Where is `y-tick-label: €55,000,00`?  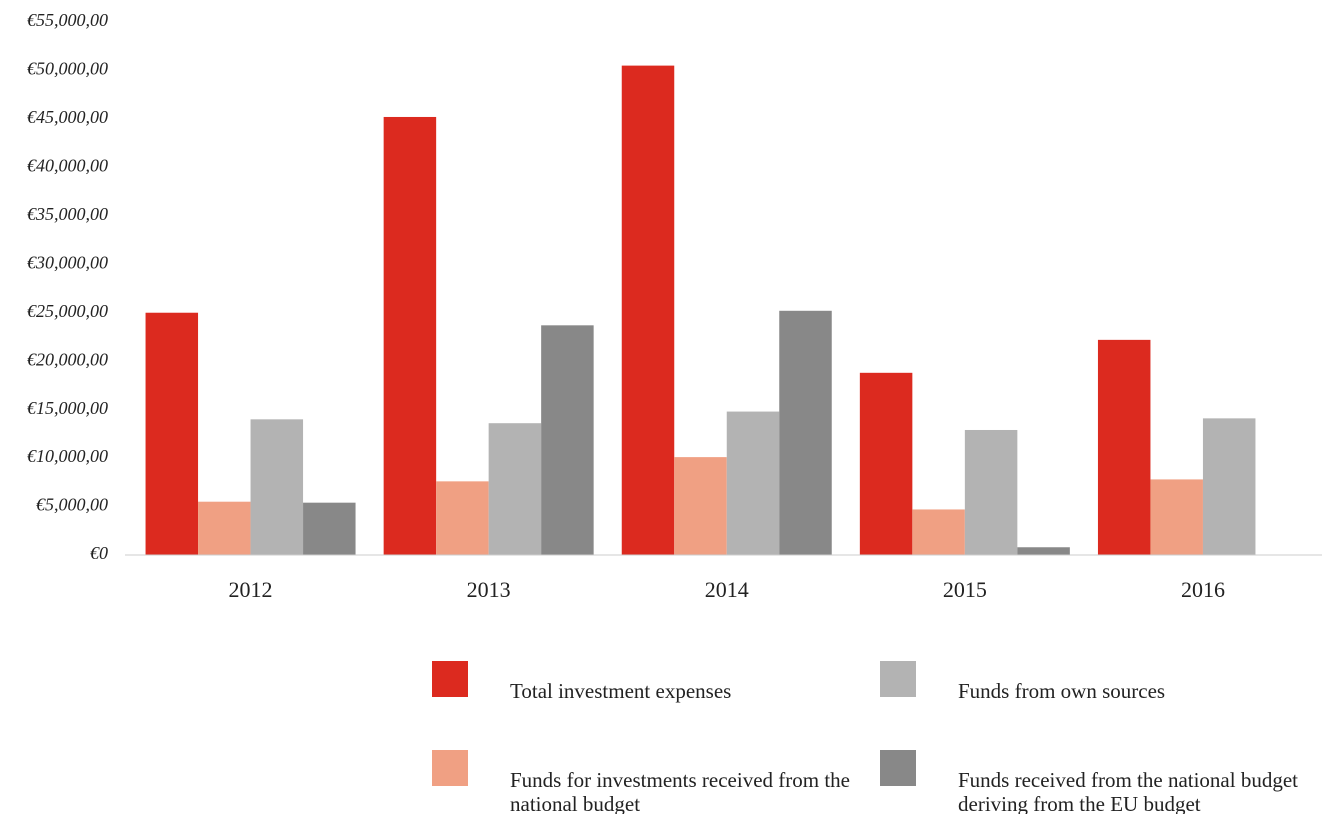 y-tick-label: €55,000,00 is located at coordinates (67, 20).